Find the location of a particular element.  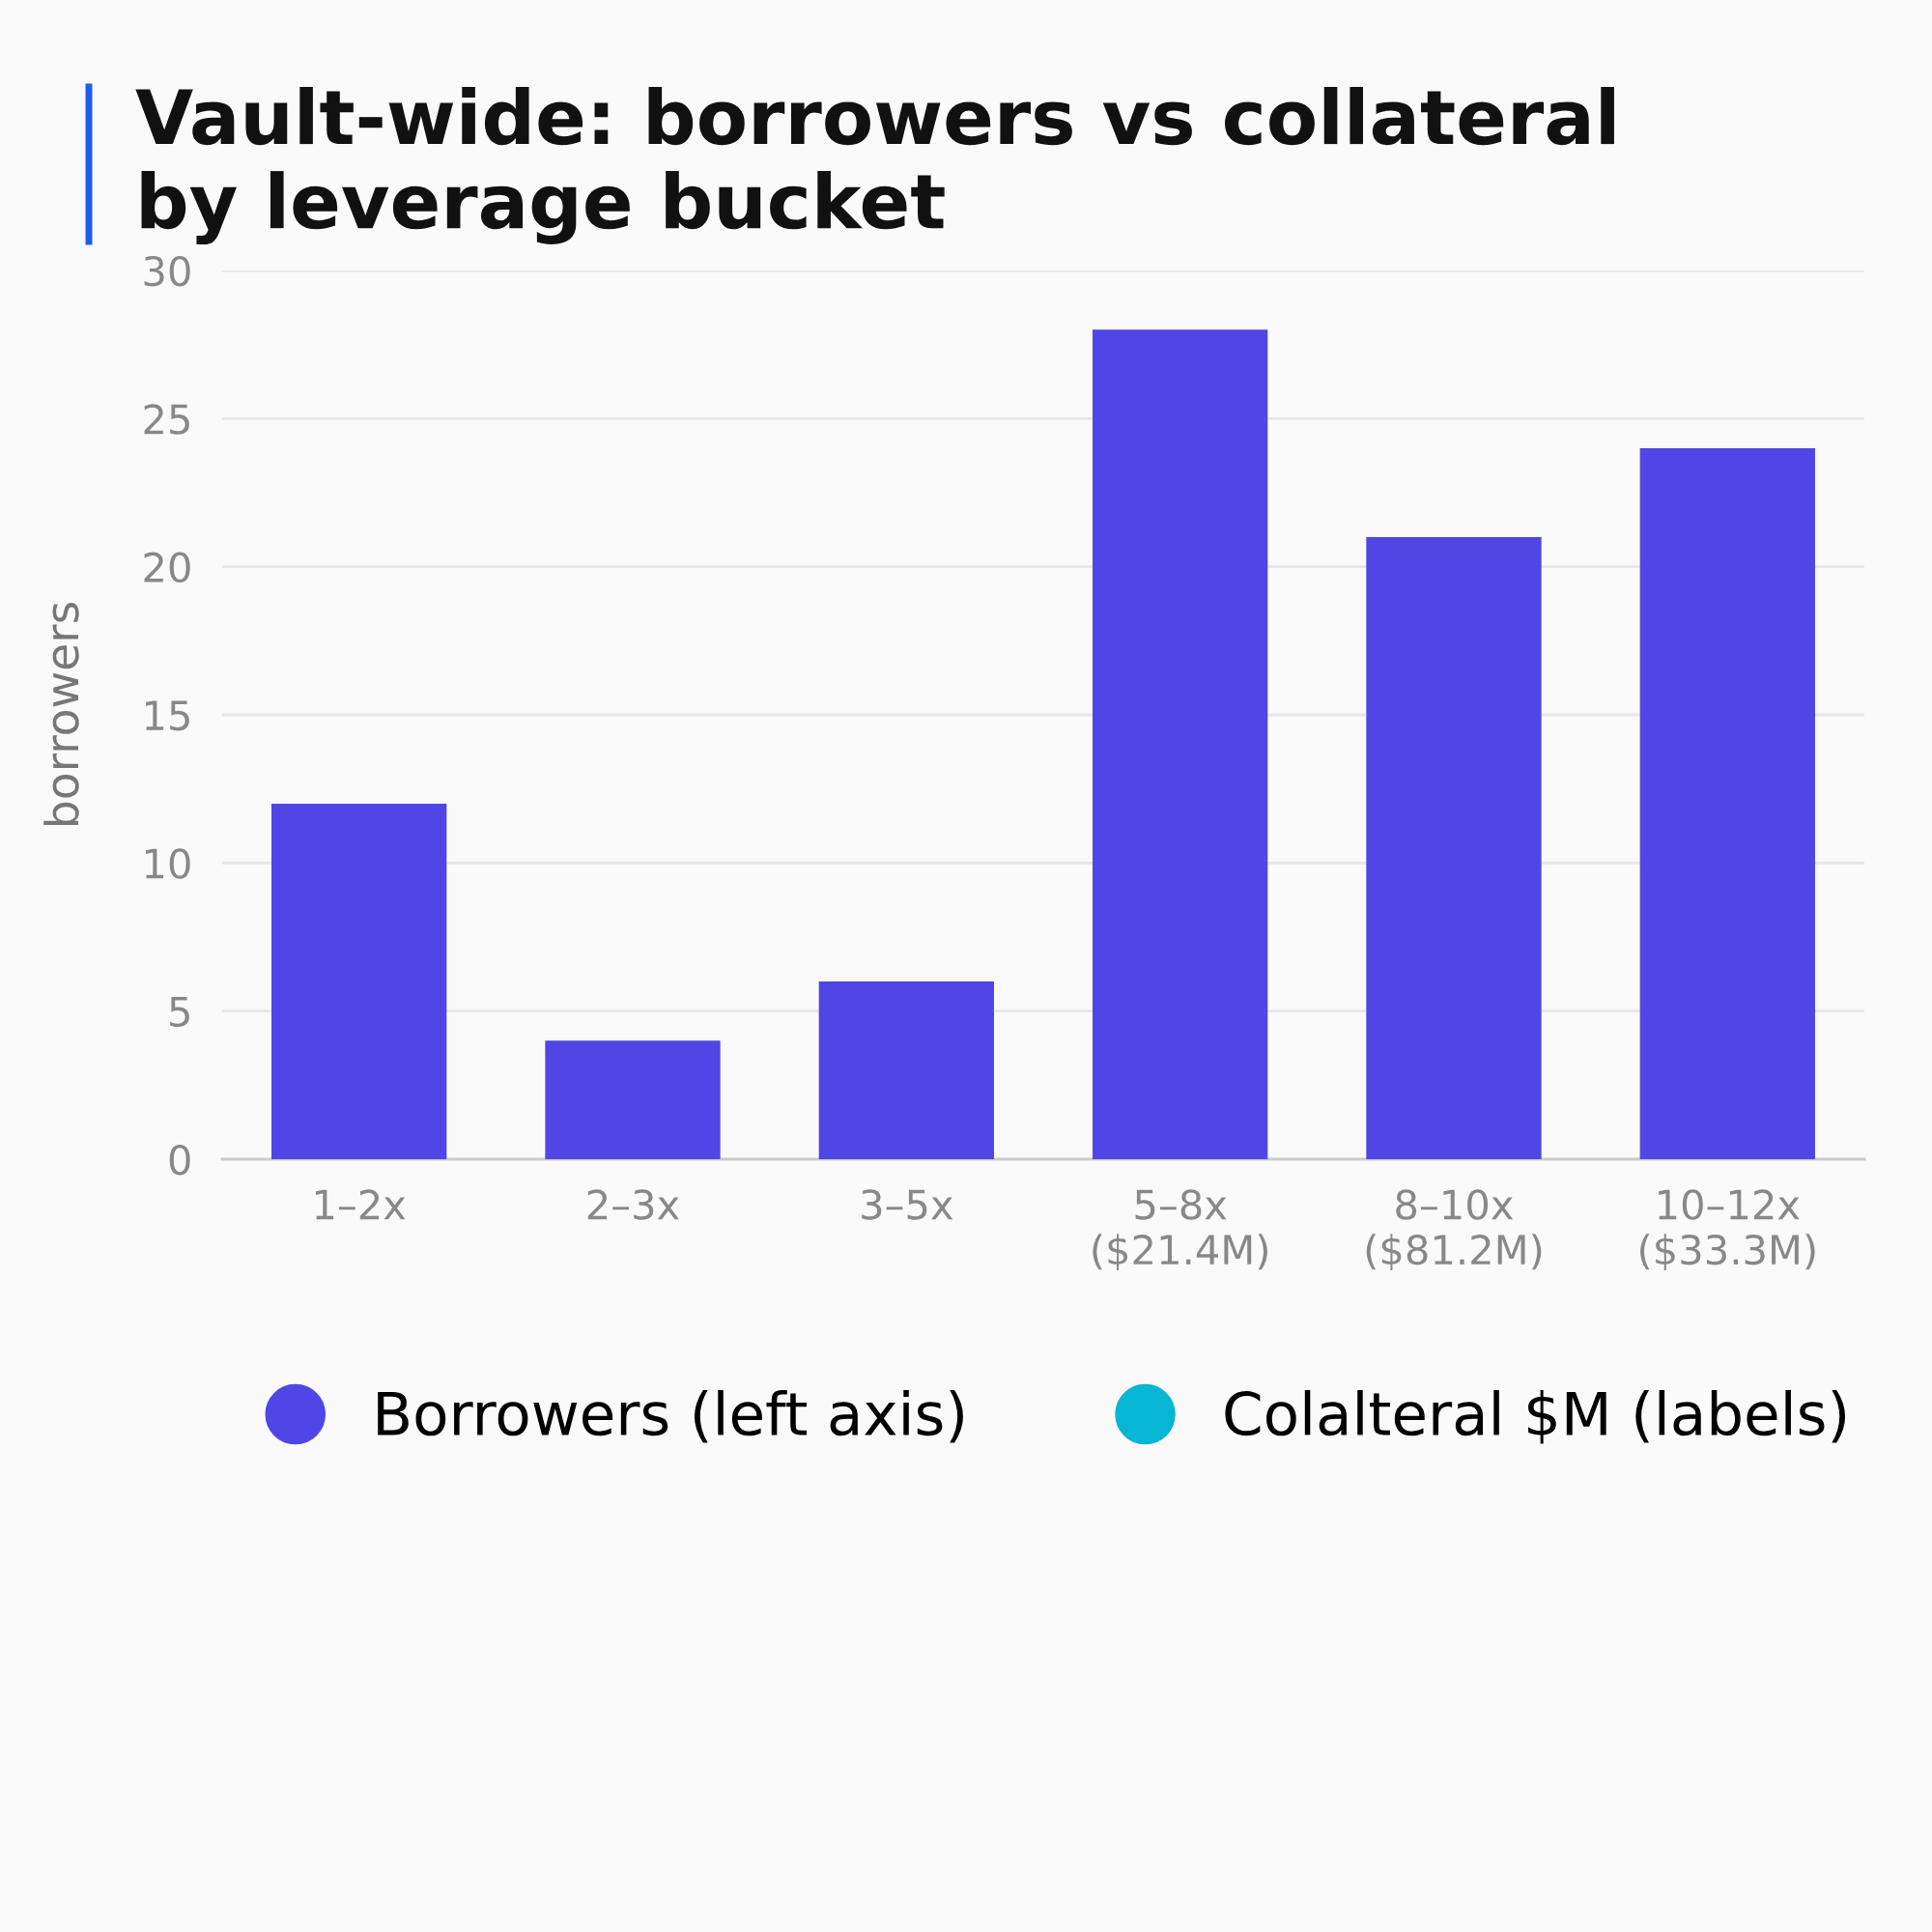

x-tick-label: 2–3x is located at coordinates (633, 1204).